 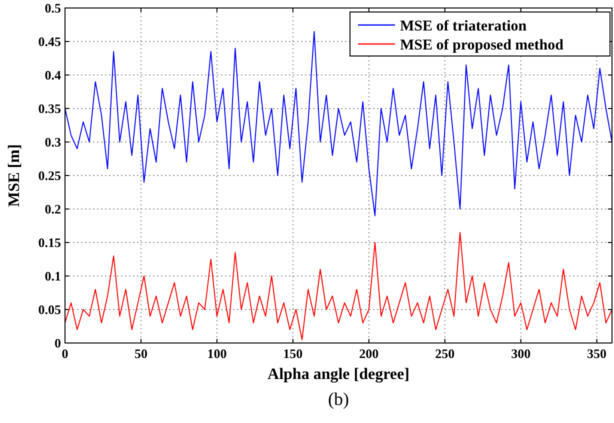 I want to click on y-tick-label: 0.3, so click(x=53, y=142).